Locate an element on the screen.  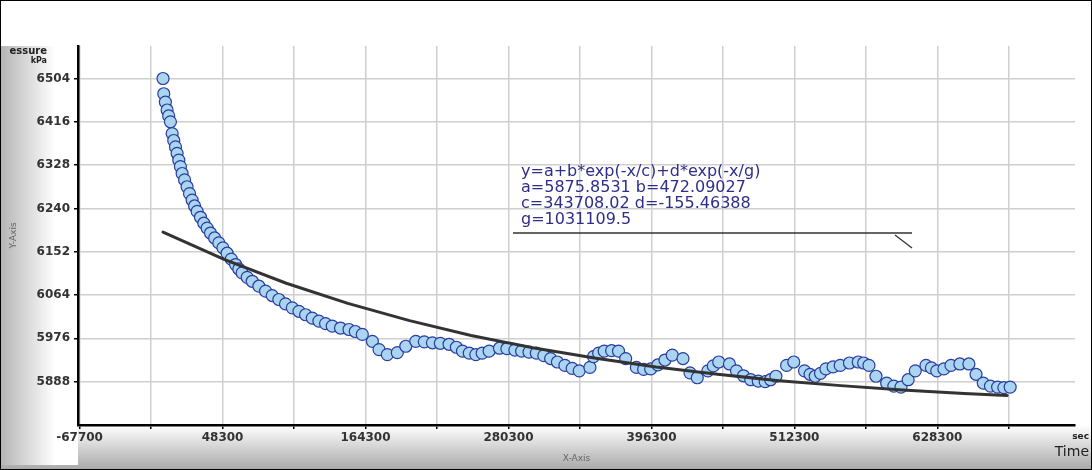
y-tick-label: 6152 is located at coordinates (53, 250).